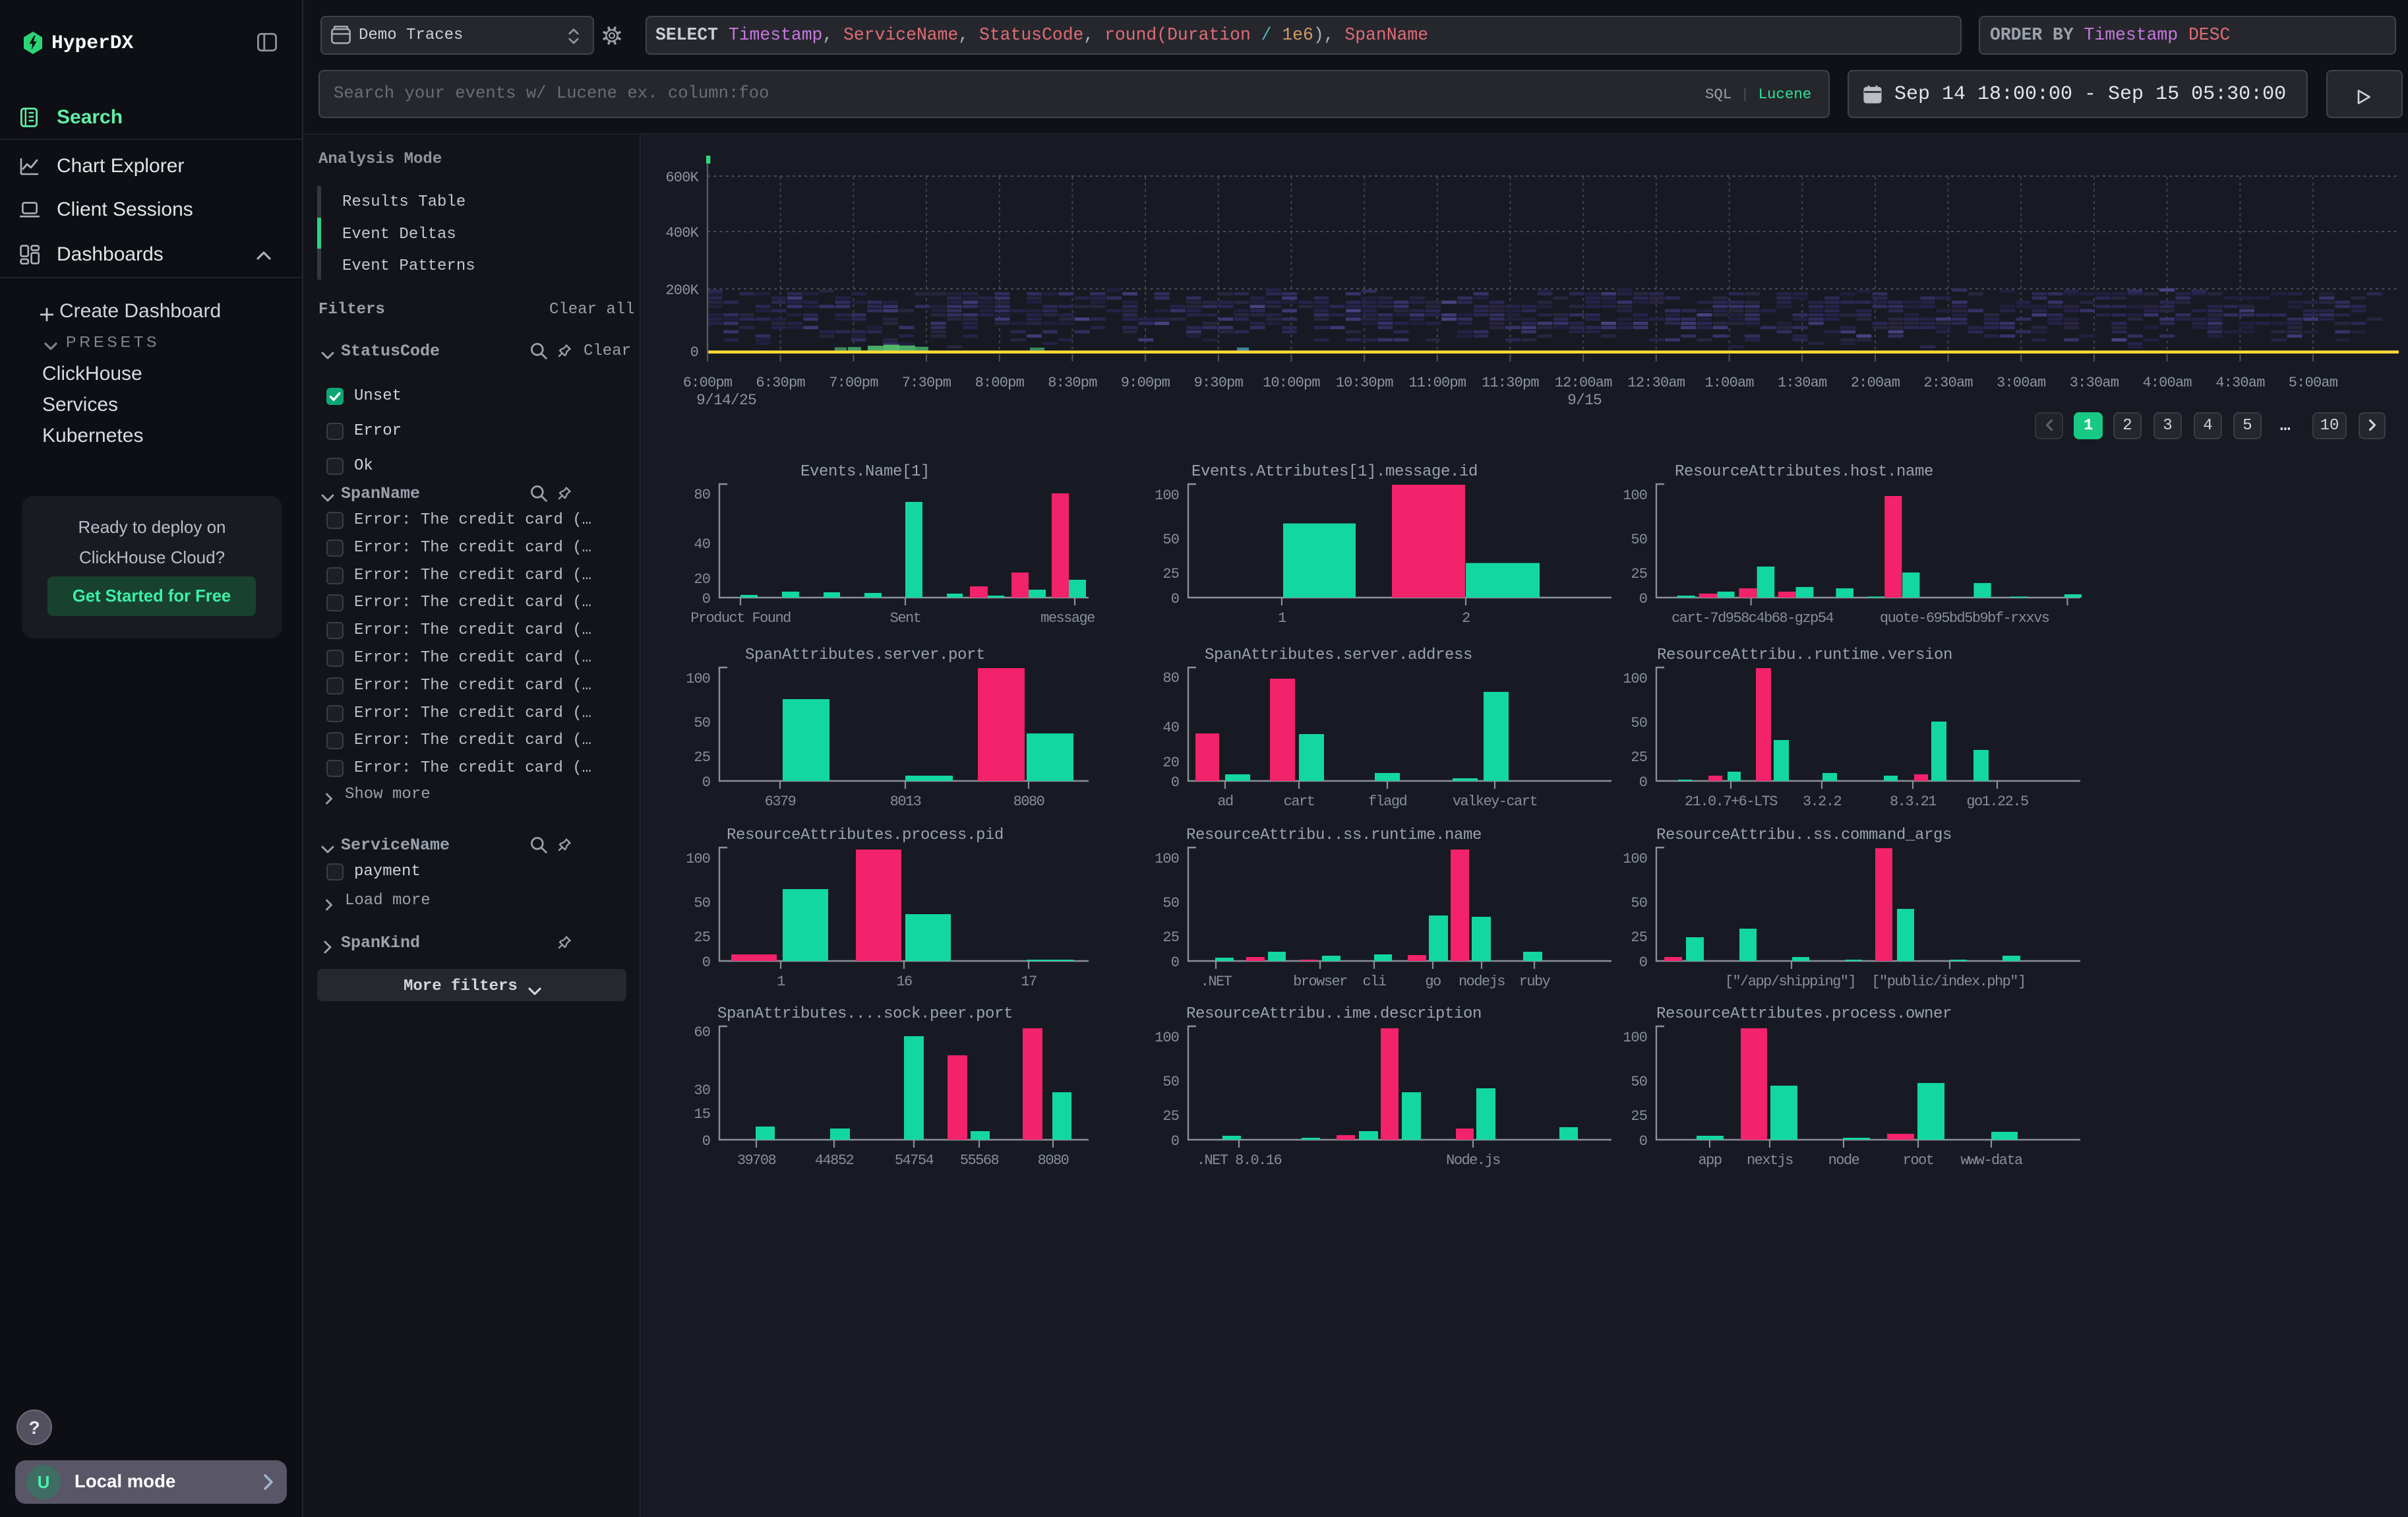 The image size is (2408, 1517). What do you see at coordinates (1146, 383) in the screenshot?
I see `svg-text: 9:00pm` at bounding box center [1146, 383].